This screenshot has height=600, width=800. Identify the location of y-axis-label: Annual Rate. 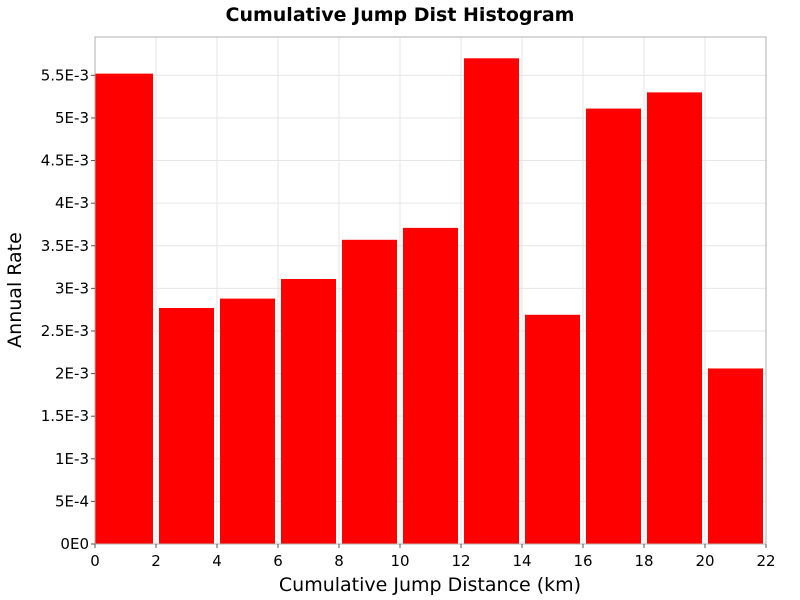
(15, 290).